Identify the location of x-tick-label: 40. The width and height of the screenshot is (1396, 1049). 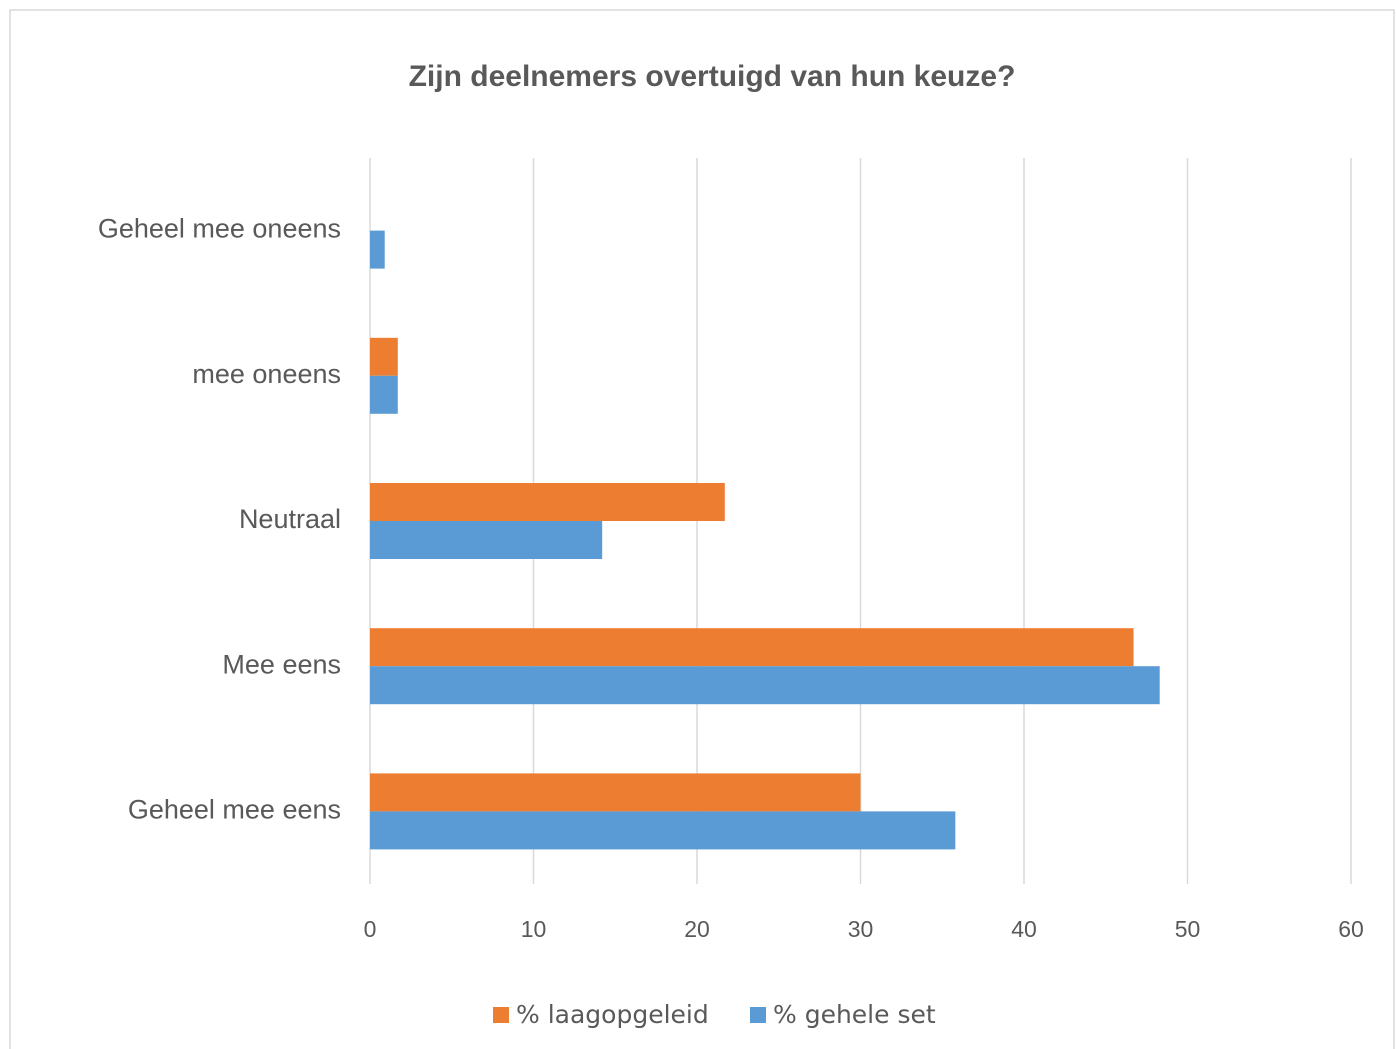
(1024, 929).